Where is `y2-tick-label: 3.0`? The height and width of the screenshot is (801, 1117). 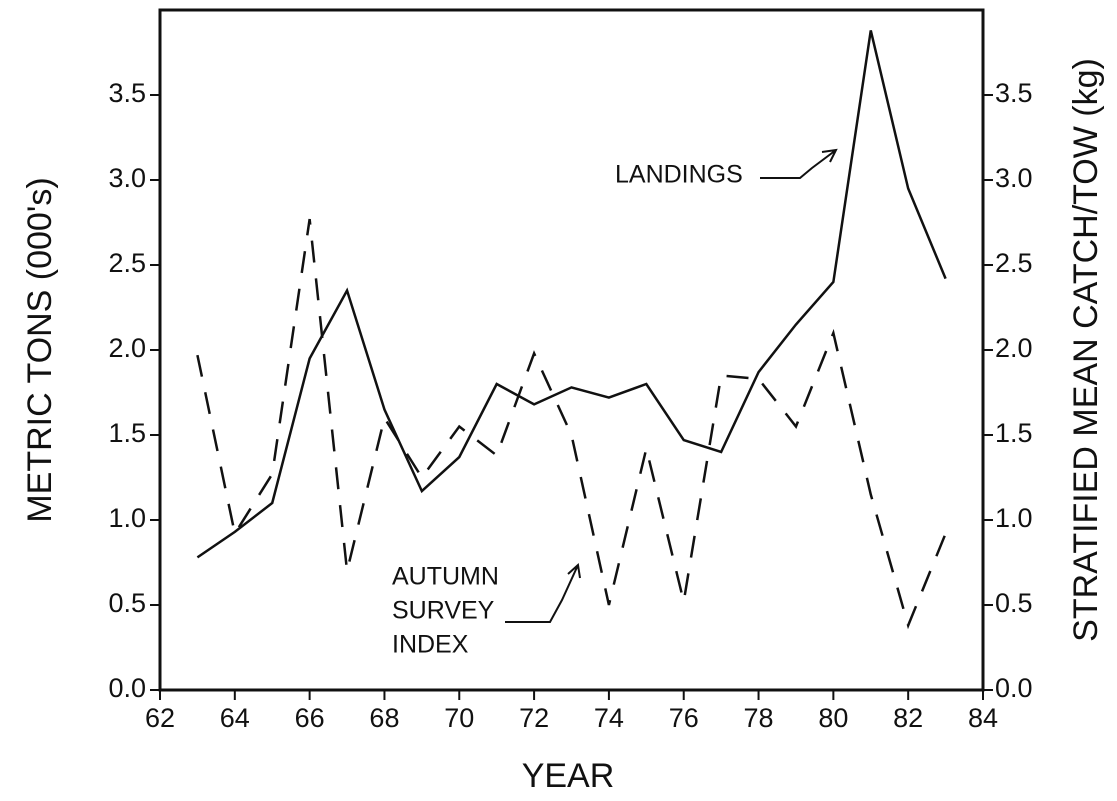 y2-tick-label: 3.0 is located at coordinates (1014, 178).